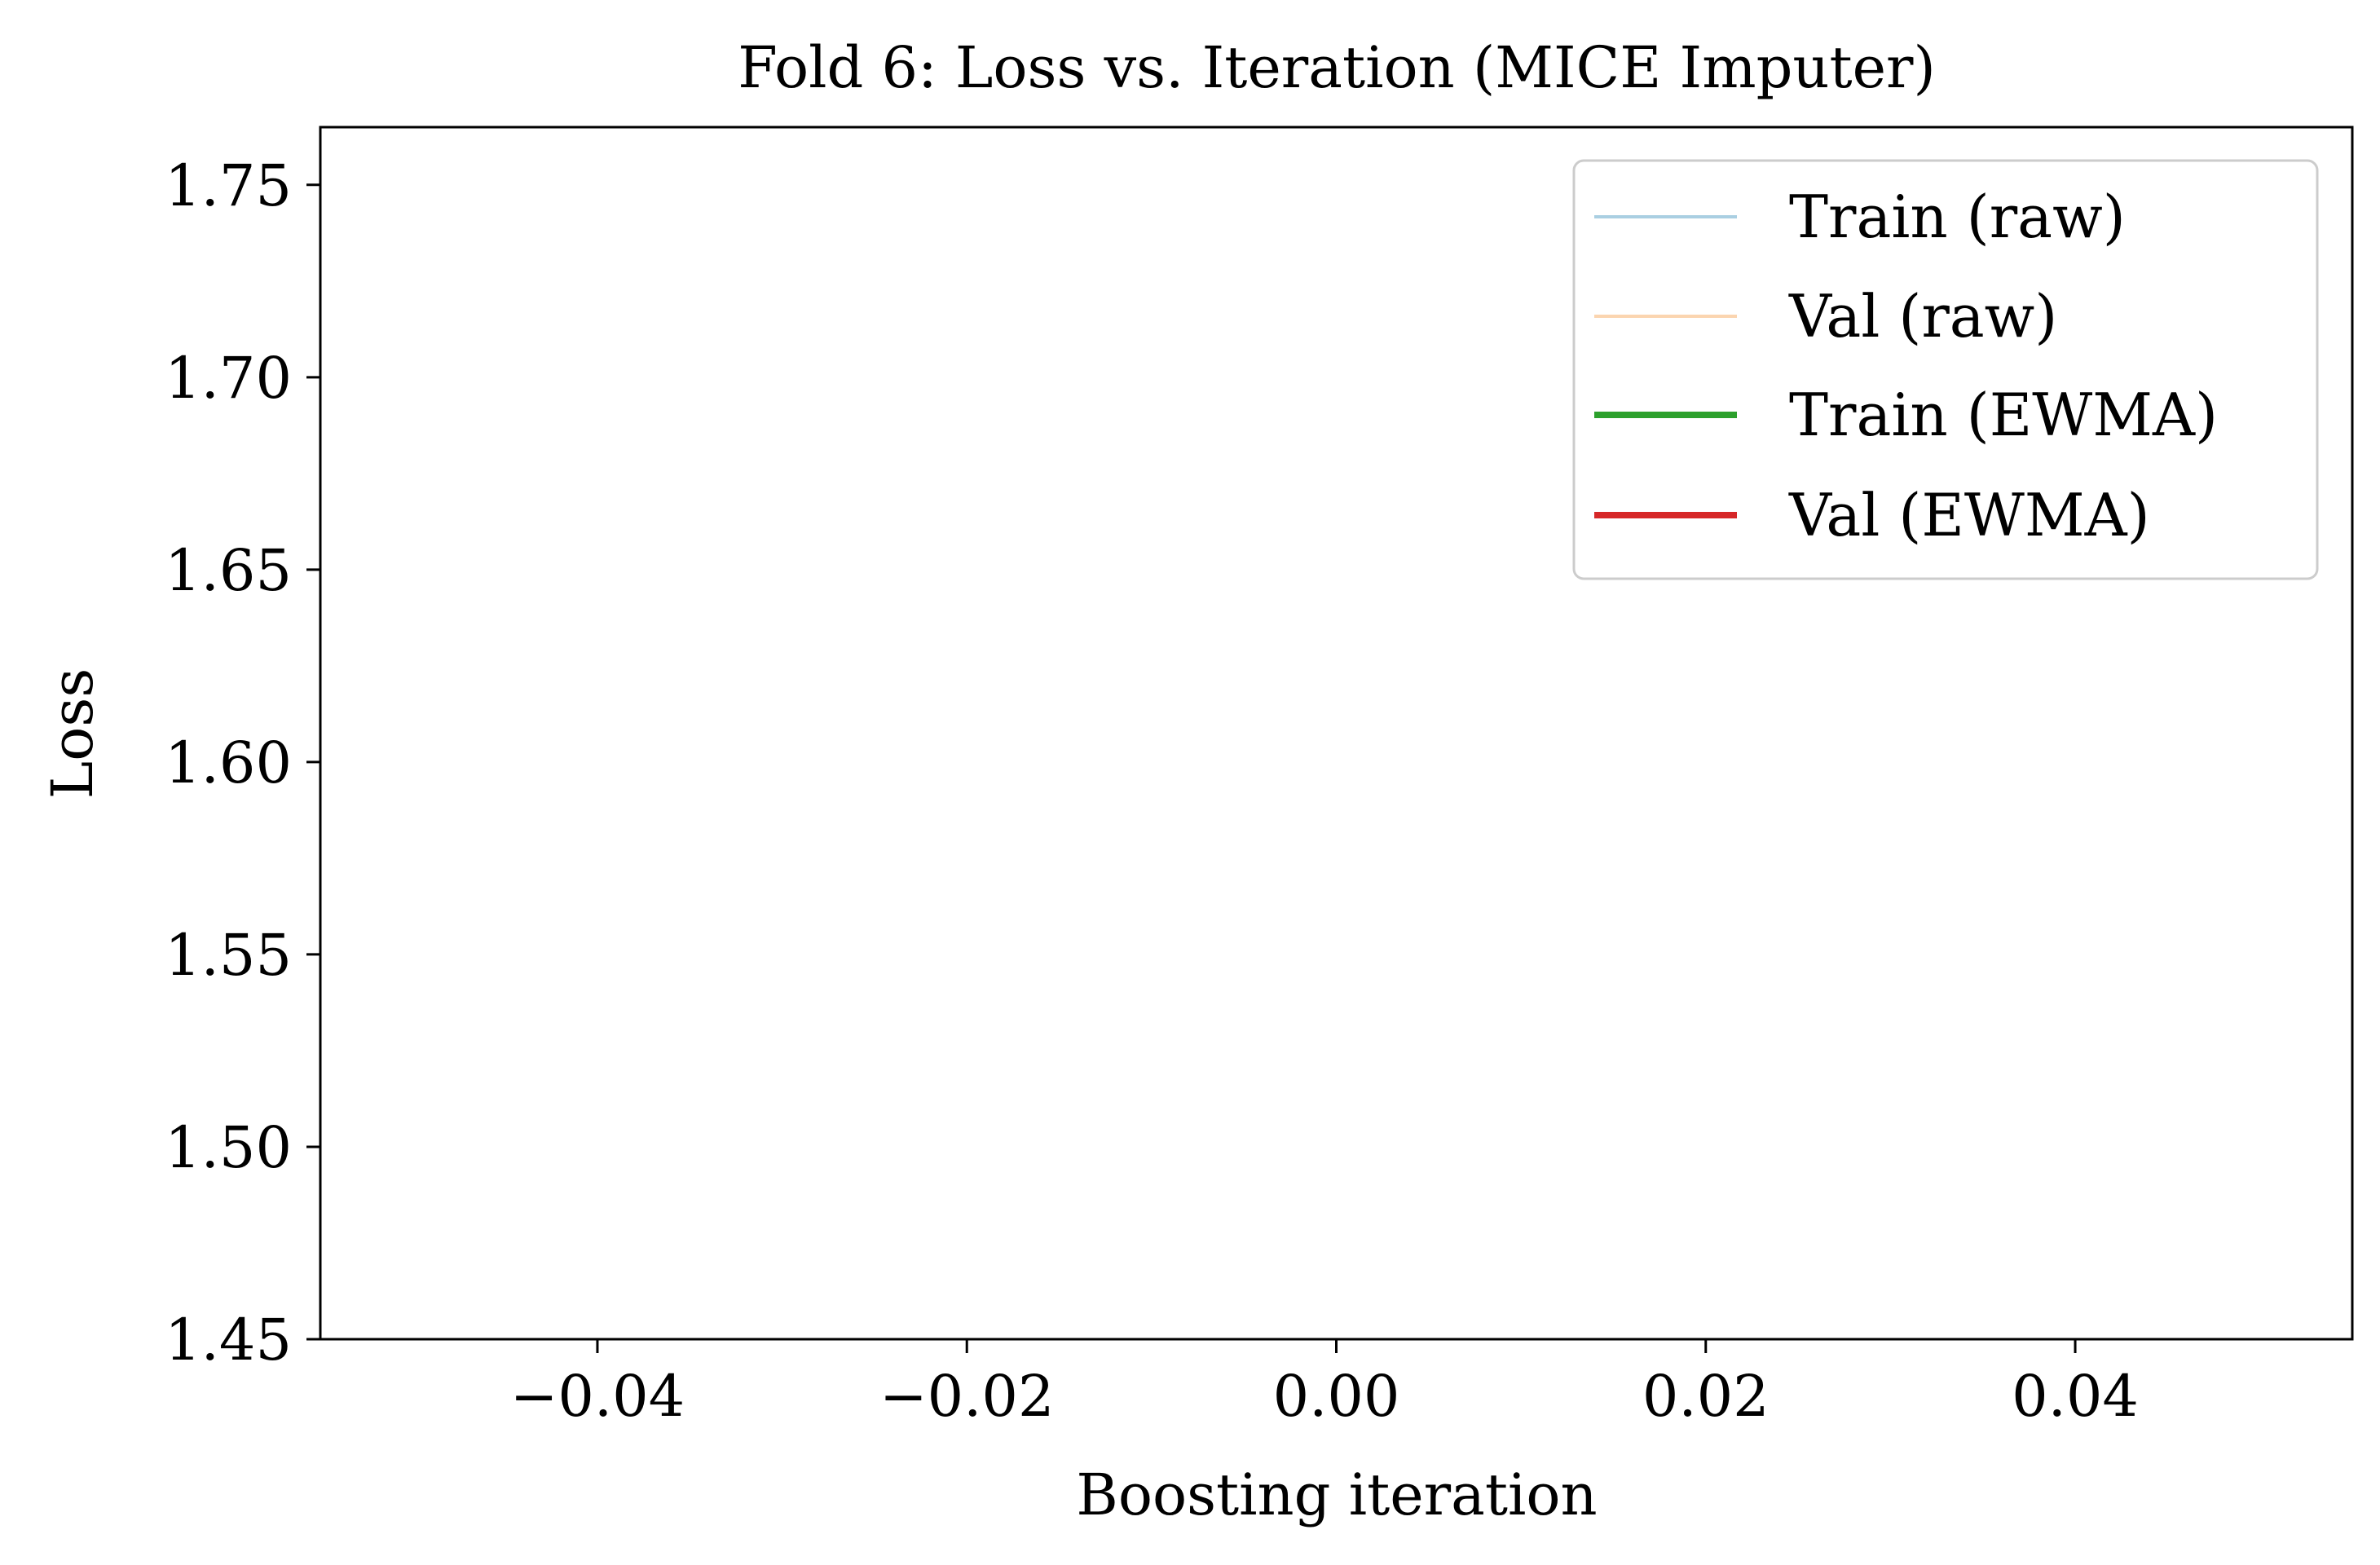  I want to click on legend-label: Val (EWMA), so click(1969, 515).